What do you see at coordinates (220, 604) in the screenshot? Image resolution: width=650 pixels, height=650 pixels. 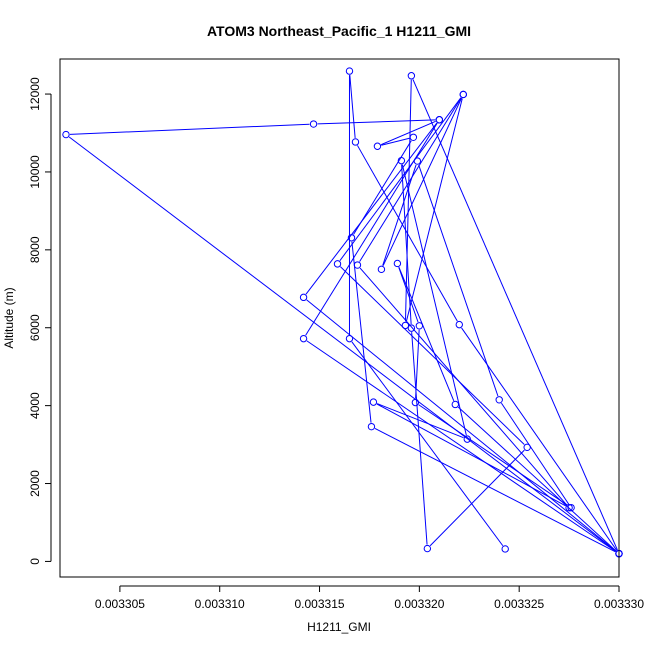 I see `x-tick-label: 0.003310` at bounding box center [220, 604].